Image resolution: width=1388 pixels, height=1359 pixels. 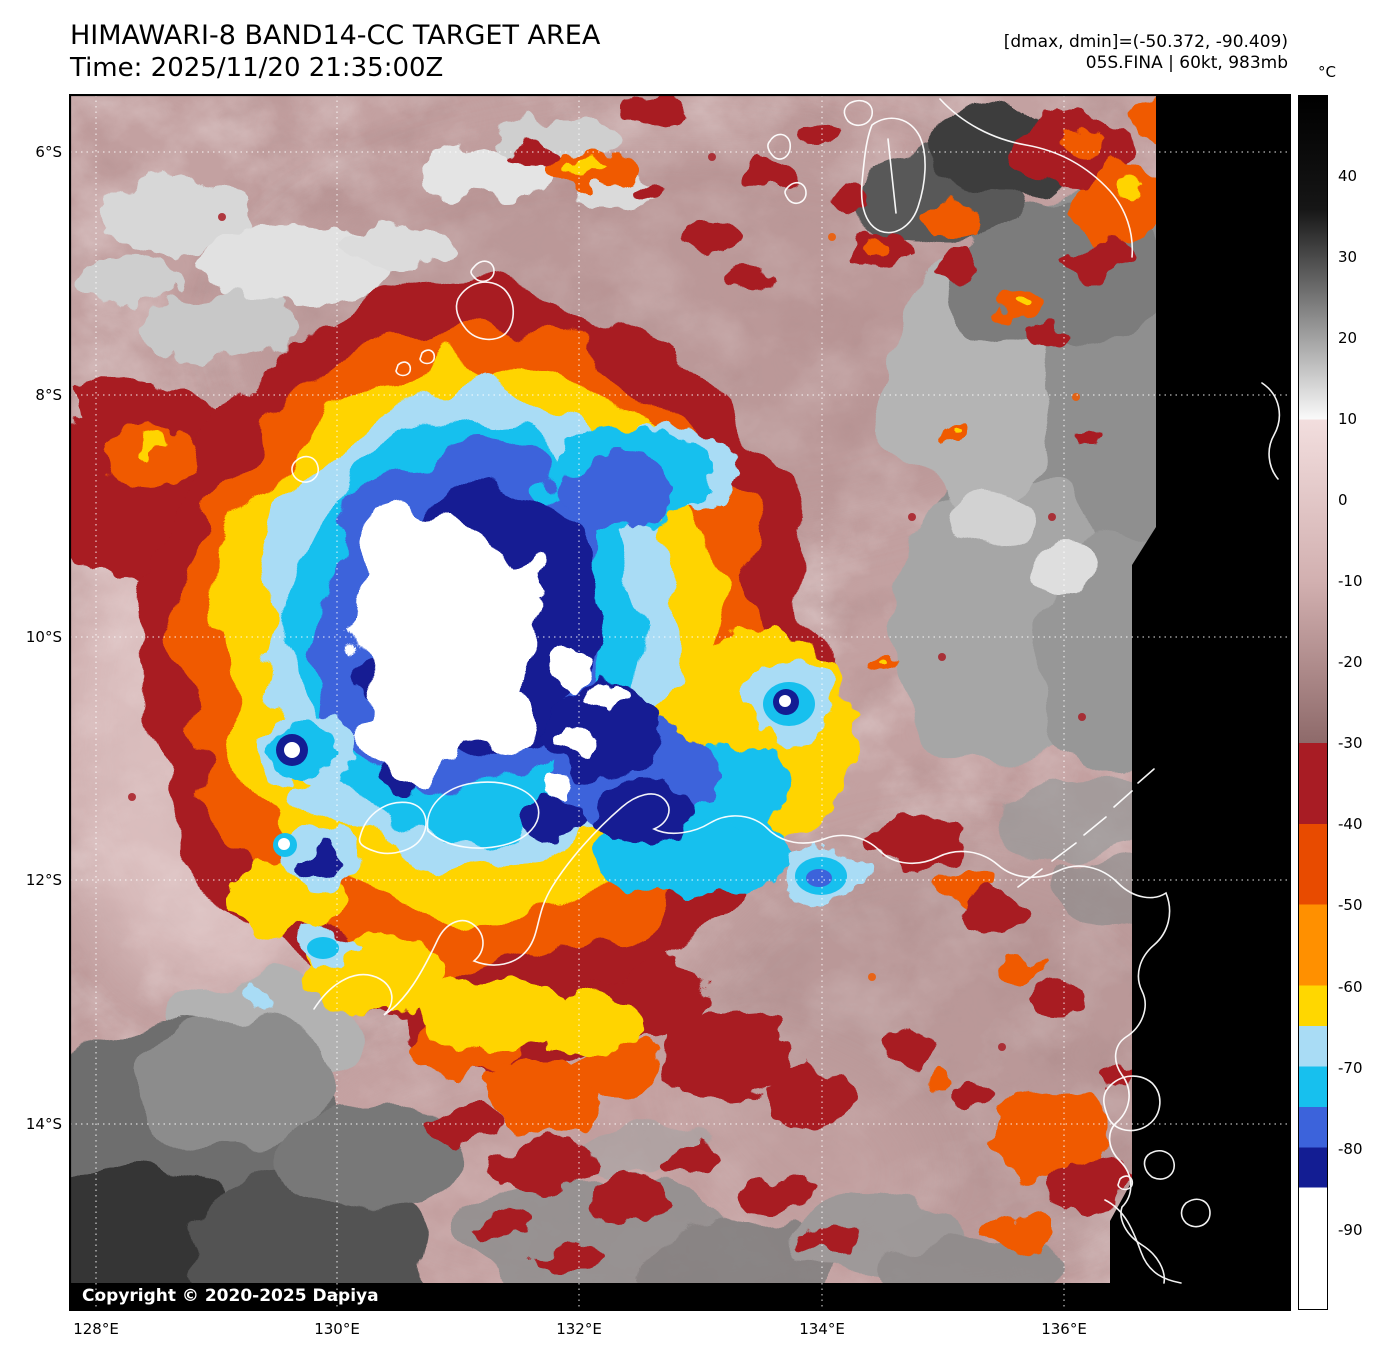 What do you see at coordinates (1350, 1149) in the screenshot?
I see `colorbar-tick-label: -80` at bounding box center [1350, 1149].